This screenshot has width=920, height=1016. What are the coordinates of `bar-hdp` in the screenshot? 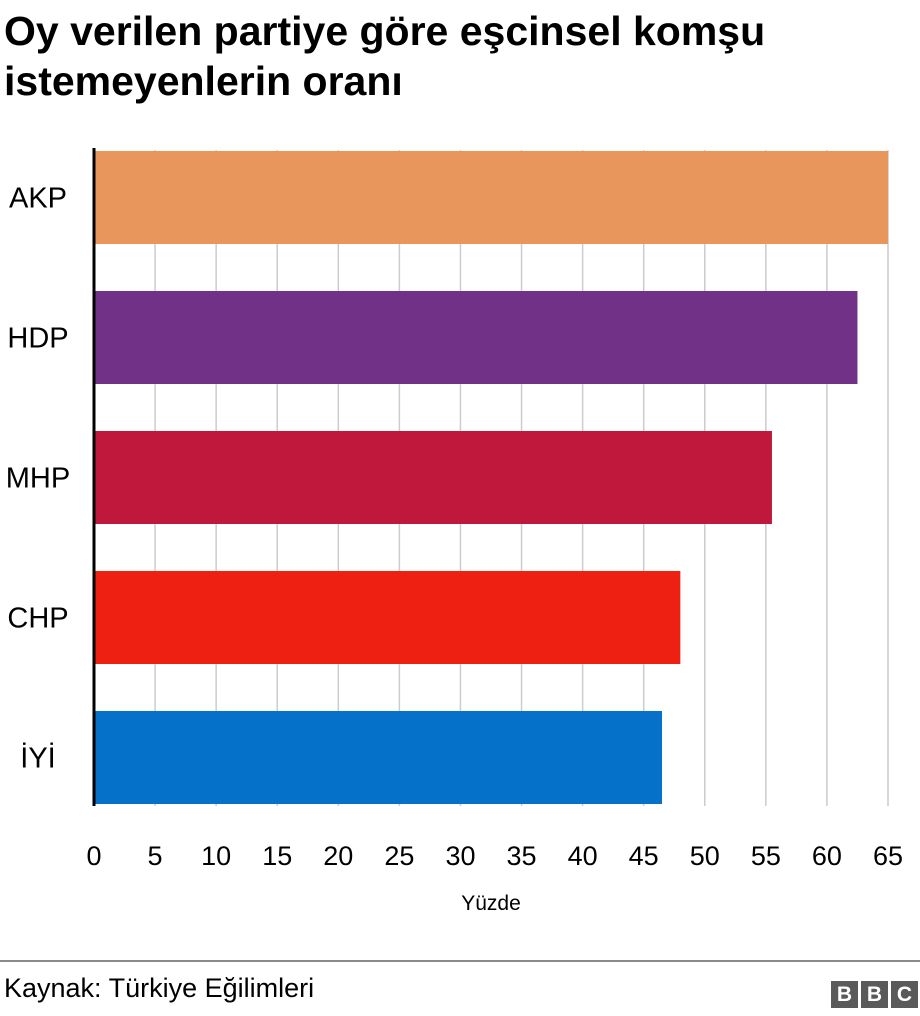 It's located at (476, 337).